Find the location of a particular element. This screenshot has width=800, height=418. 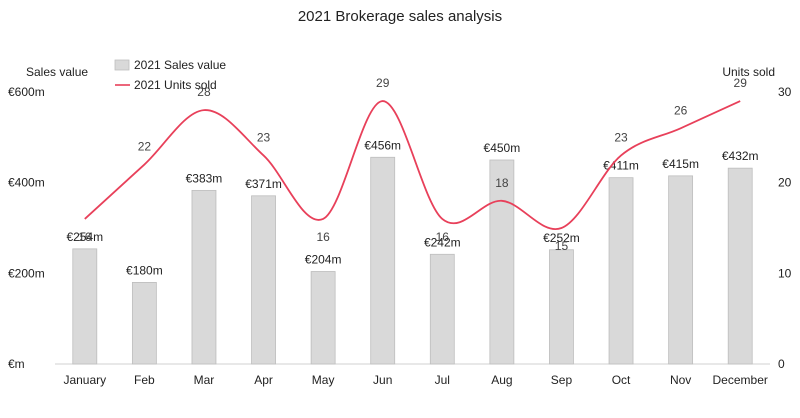

right-axis-title: Units sold is located at coordinates (748, 72).